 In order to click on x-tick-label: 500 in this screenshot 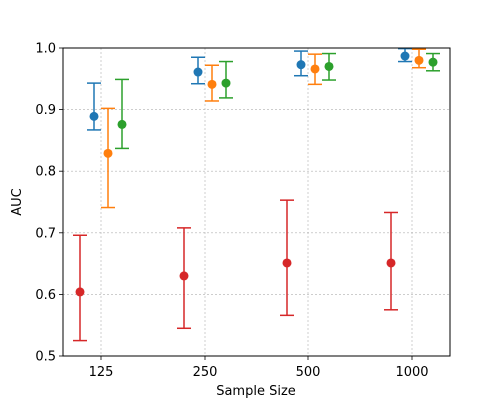, I will do `click(308, 372)`.